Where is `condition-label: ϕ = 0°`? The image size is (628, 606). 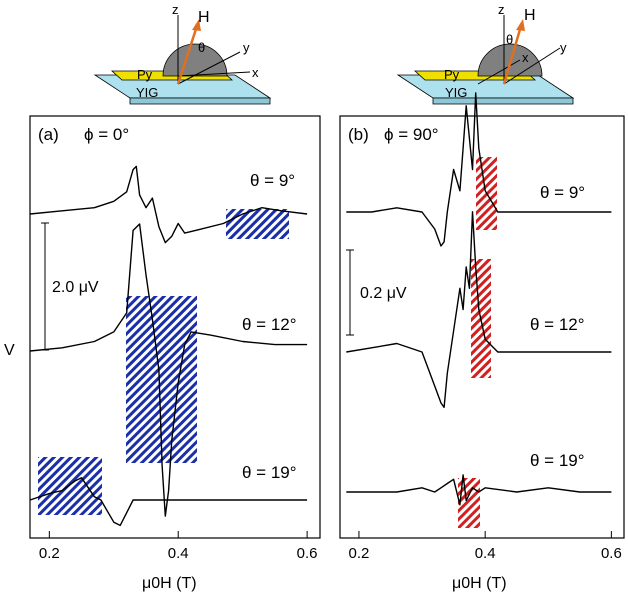 condition-label: ϕ = 0° is located at coordinates (106, 134).